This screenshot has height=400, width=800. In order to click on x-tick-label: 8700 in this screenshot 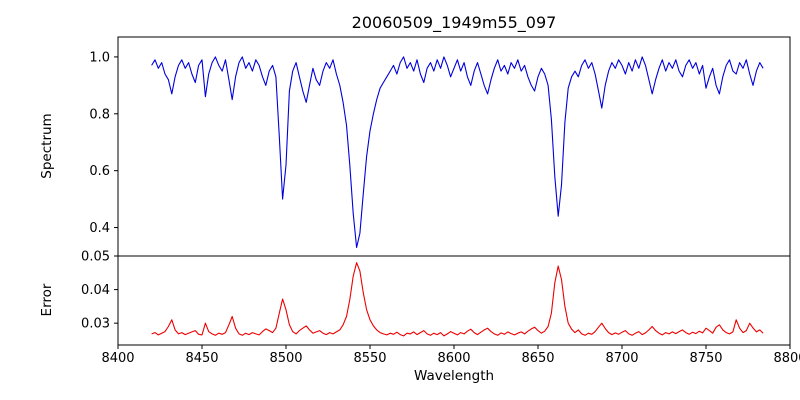, I will do `click(621, 358)`.